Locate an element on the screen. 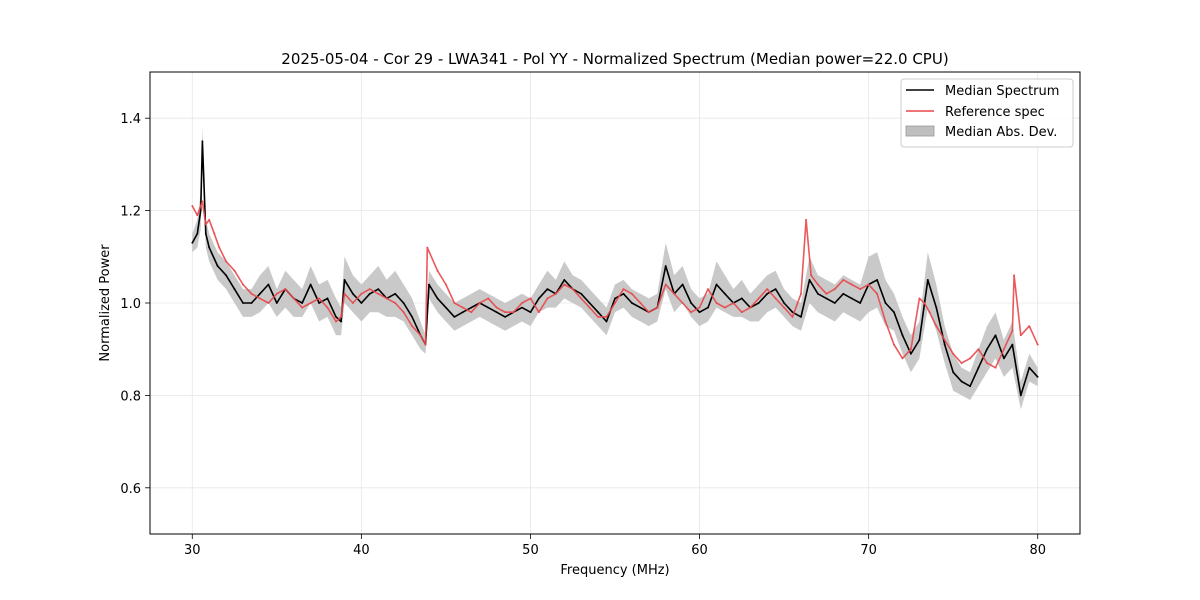 This screenshot has height=600, width=1200. x-tick-label: 40 is located at coordinates (361, 550).